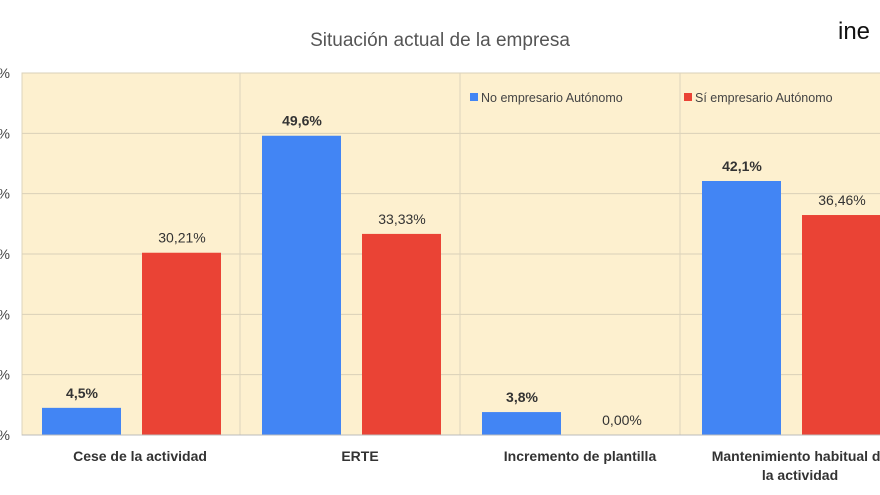 The image size is (880, 495). What do you see at coordinates (764, 98) in the screenshot?
I see `legend-label: Sí empresario Autónomo` at bounding box center [764, 98].